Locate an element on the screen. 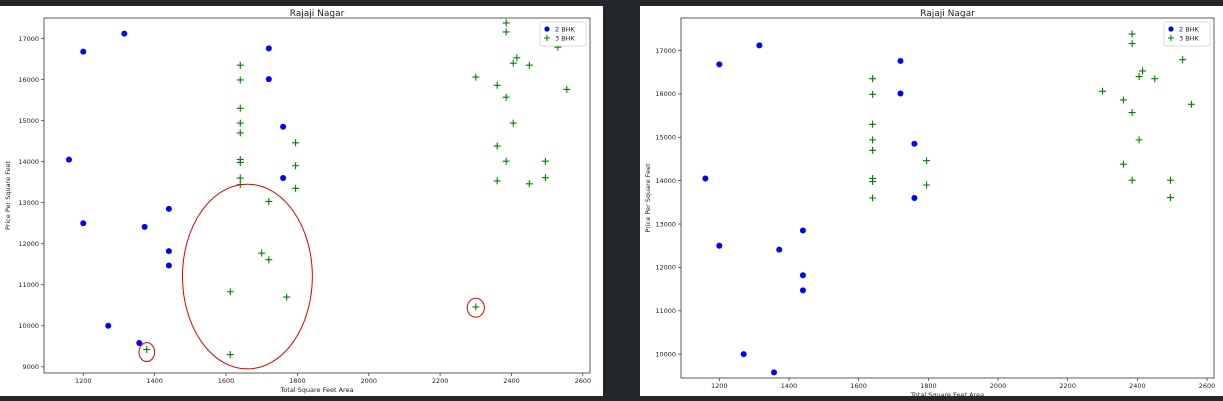  x-tick-label: 1400 is located at coordinates (789, 386).